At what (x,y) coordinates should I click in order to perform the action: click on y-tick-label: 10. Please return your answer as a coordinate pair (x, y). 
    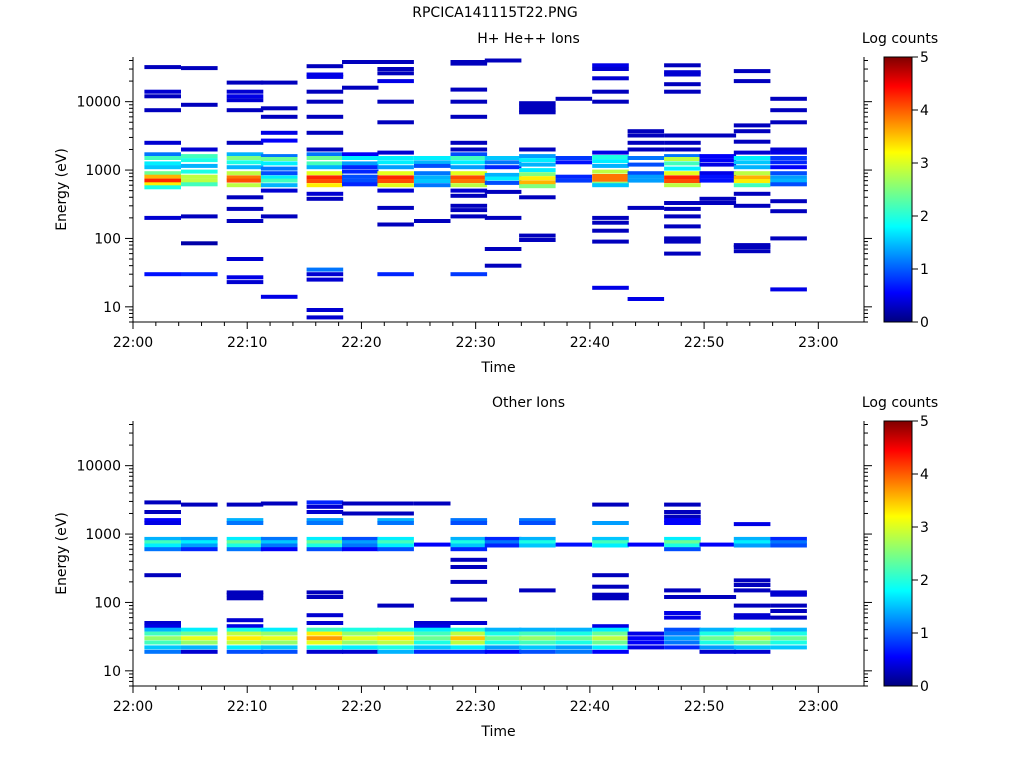
    Looking at the image, I should click on (112, 672).